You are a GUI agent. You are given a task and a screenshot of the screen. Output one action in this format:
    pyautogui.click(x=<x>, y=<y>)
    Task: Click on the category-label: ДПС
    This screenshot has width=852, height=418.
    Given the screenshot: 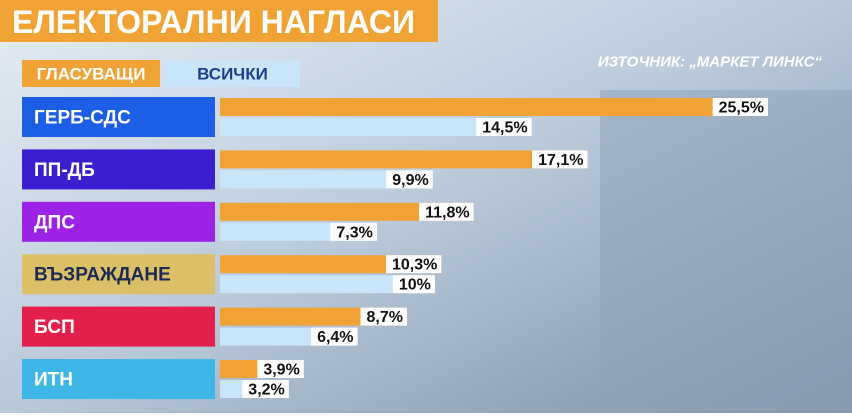 What is the action you would take?
    pyautogui.click(x=54, y=222)
    